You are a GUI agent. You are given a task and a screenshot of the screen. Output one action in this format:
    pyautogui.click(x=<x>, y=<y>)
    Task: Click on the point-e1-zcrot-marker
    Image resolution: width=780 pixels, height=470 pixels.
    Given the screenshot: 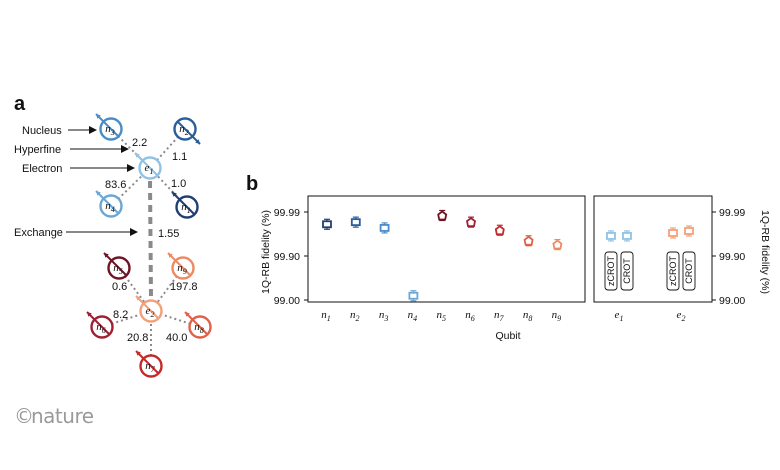 What is the action you would take?
    pyautogui.click(x=611, y=236)
    